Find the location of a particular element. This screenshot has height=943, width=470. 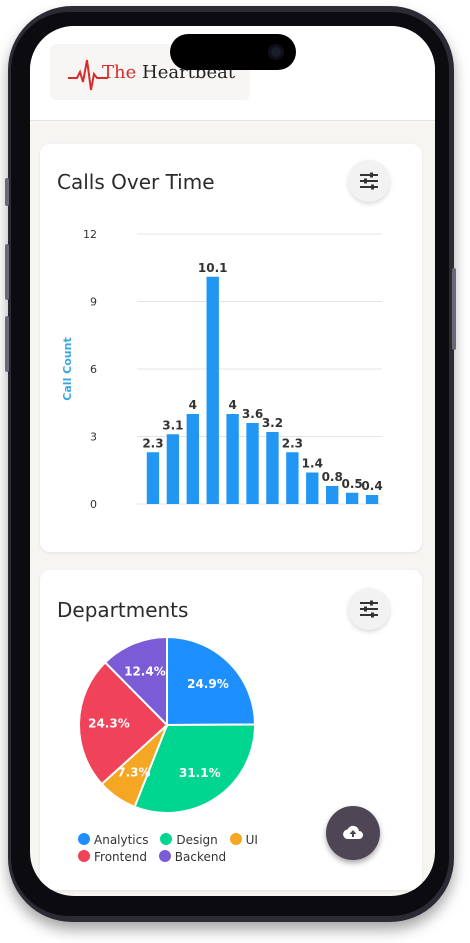

bar-data-label: 3.1 is located at coordinates (172, 425).